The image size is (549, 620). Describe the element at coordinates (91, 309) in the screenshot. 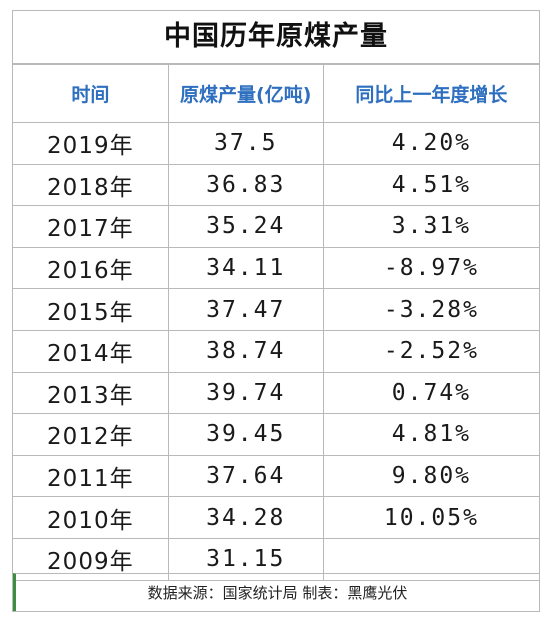

I see `year-cell: 2015年` at that location.